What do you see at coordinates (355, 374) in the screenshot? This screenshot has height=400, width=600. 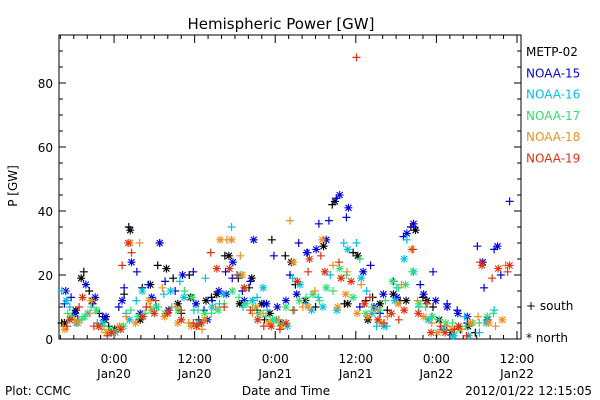 I see `x-tick-label-date: Jan21` at bounding box center [355, 374].